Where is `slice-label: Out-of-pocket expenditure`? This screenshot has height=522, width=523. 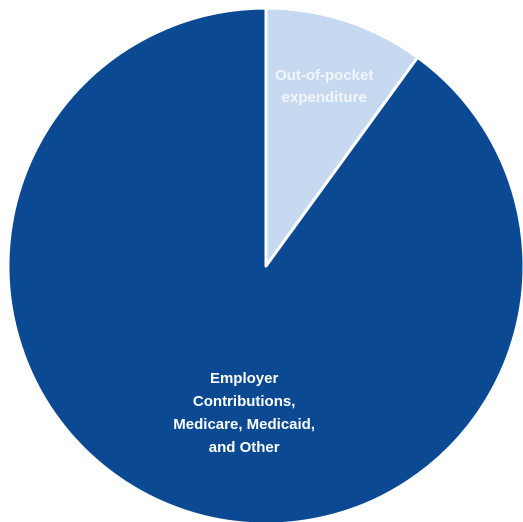 slice-label: Out-of-pocket expenditure is located at coordinates (324, 86).